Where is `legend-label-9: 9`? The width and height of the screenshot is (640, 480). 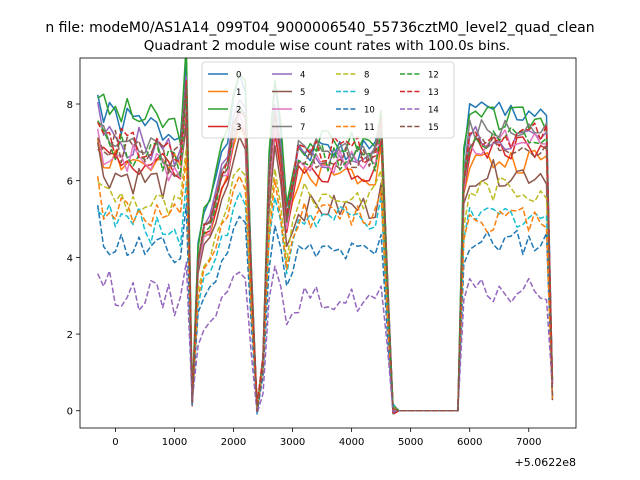
legend-label-9: 9 is located at coordinates (366, 93).